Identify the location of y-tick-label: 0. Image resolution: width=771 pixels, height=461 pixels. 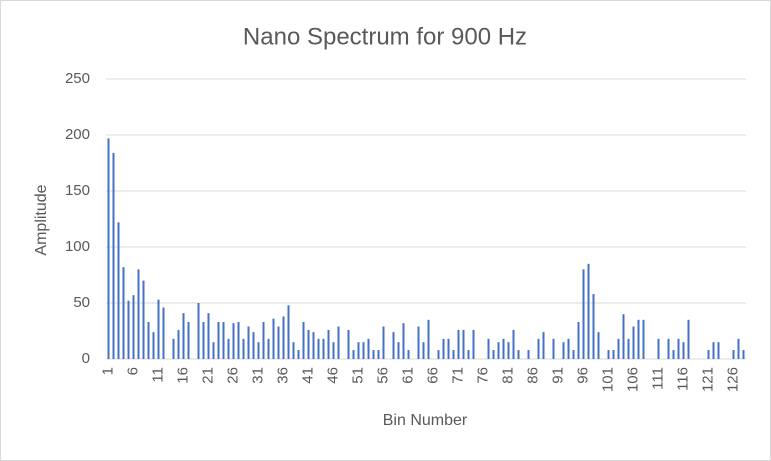
(86, 358).